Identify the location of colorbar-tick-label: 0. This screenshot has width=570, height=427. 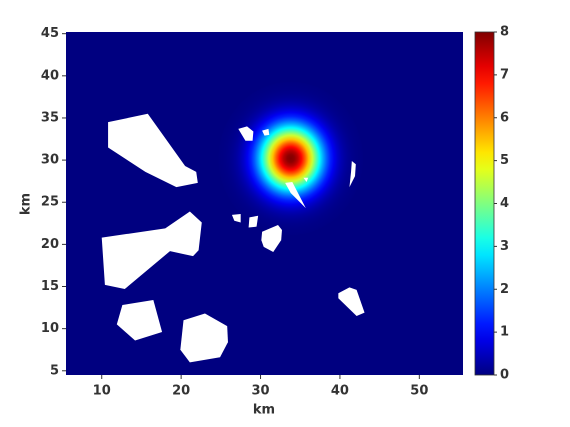
(504, 375).